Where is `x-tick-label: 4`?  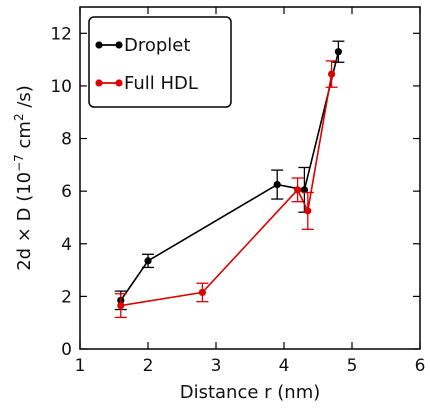
x-tick-label: 4 is located at coordinates (284, 366).